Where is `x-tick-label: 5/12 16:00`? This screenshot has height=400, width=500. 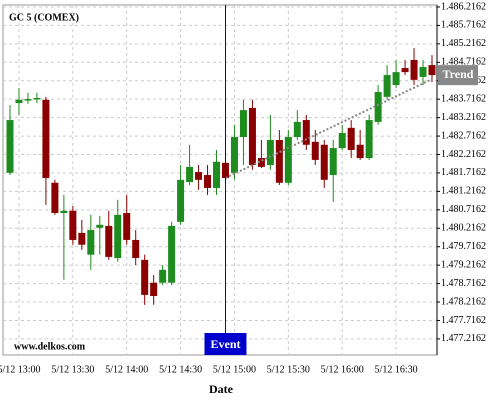 x-tick-label: 5/12 16:00 is located at coordinates (342, 369).